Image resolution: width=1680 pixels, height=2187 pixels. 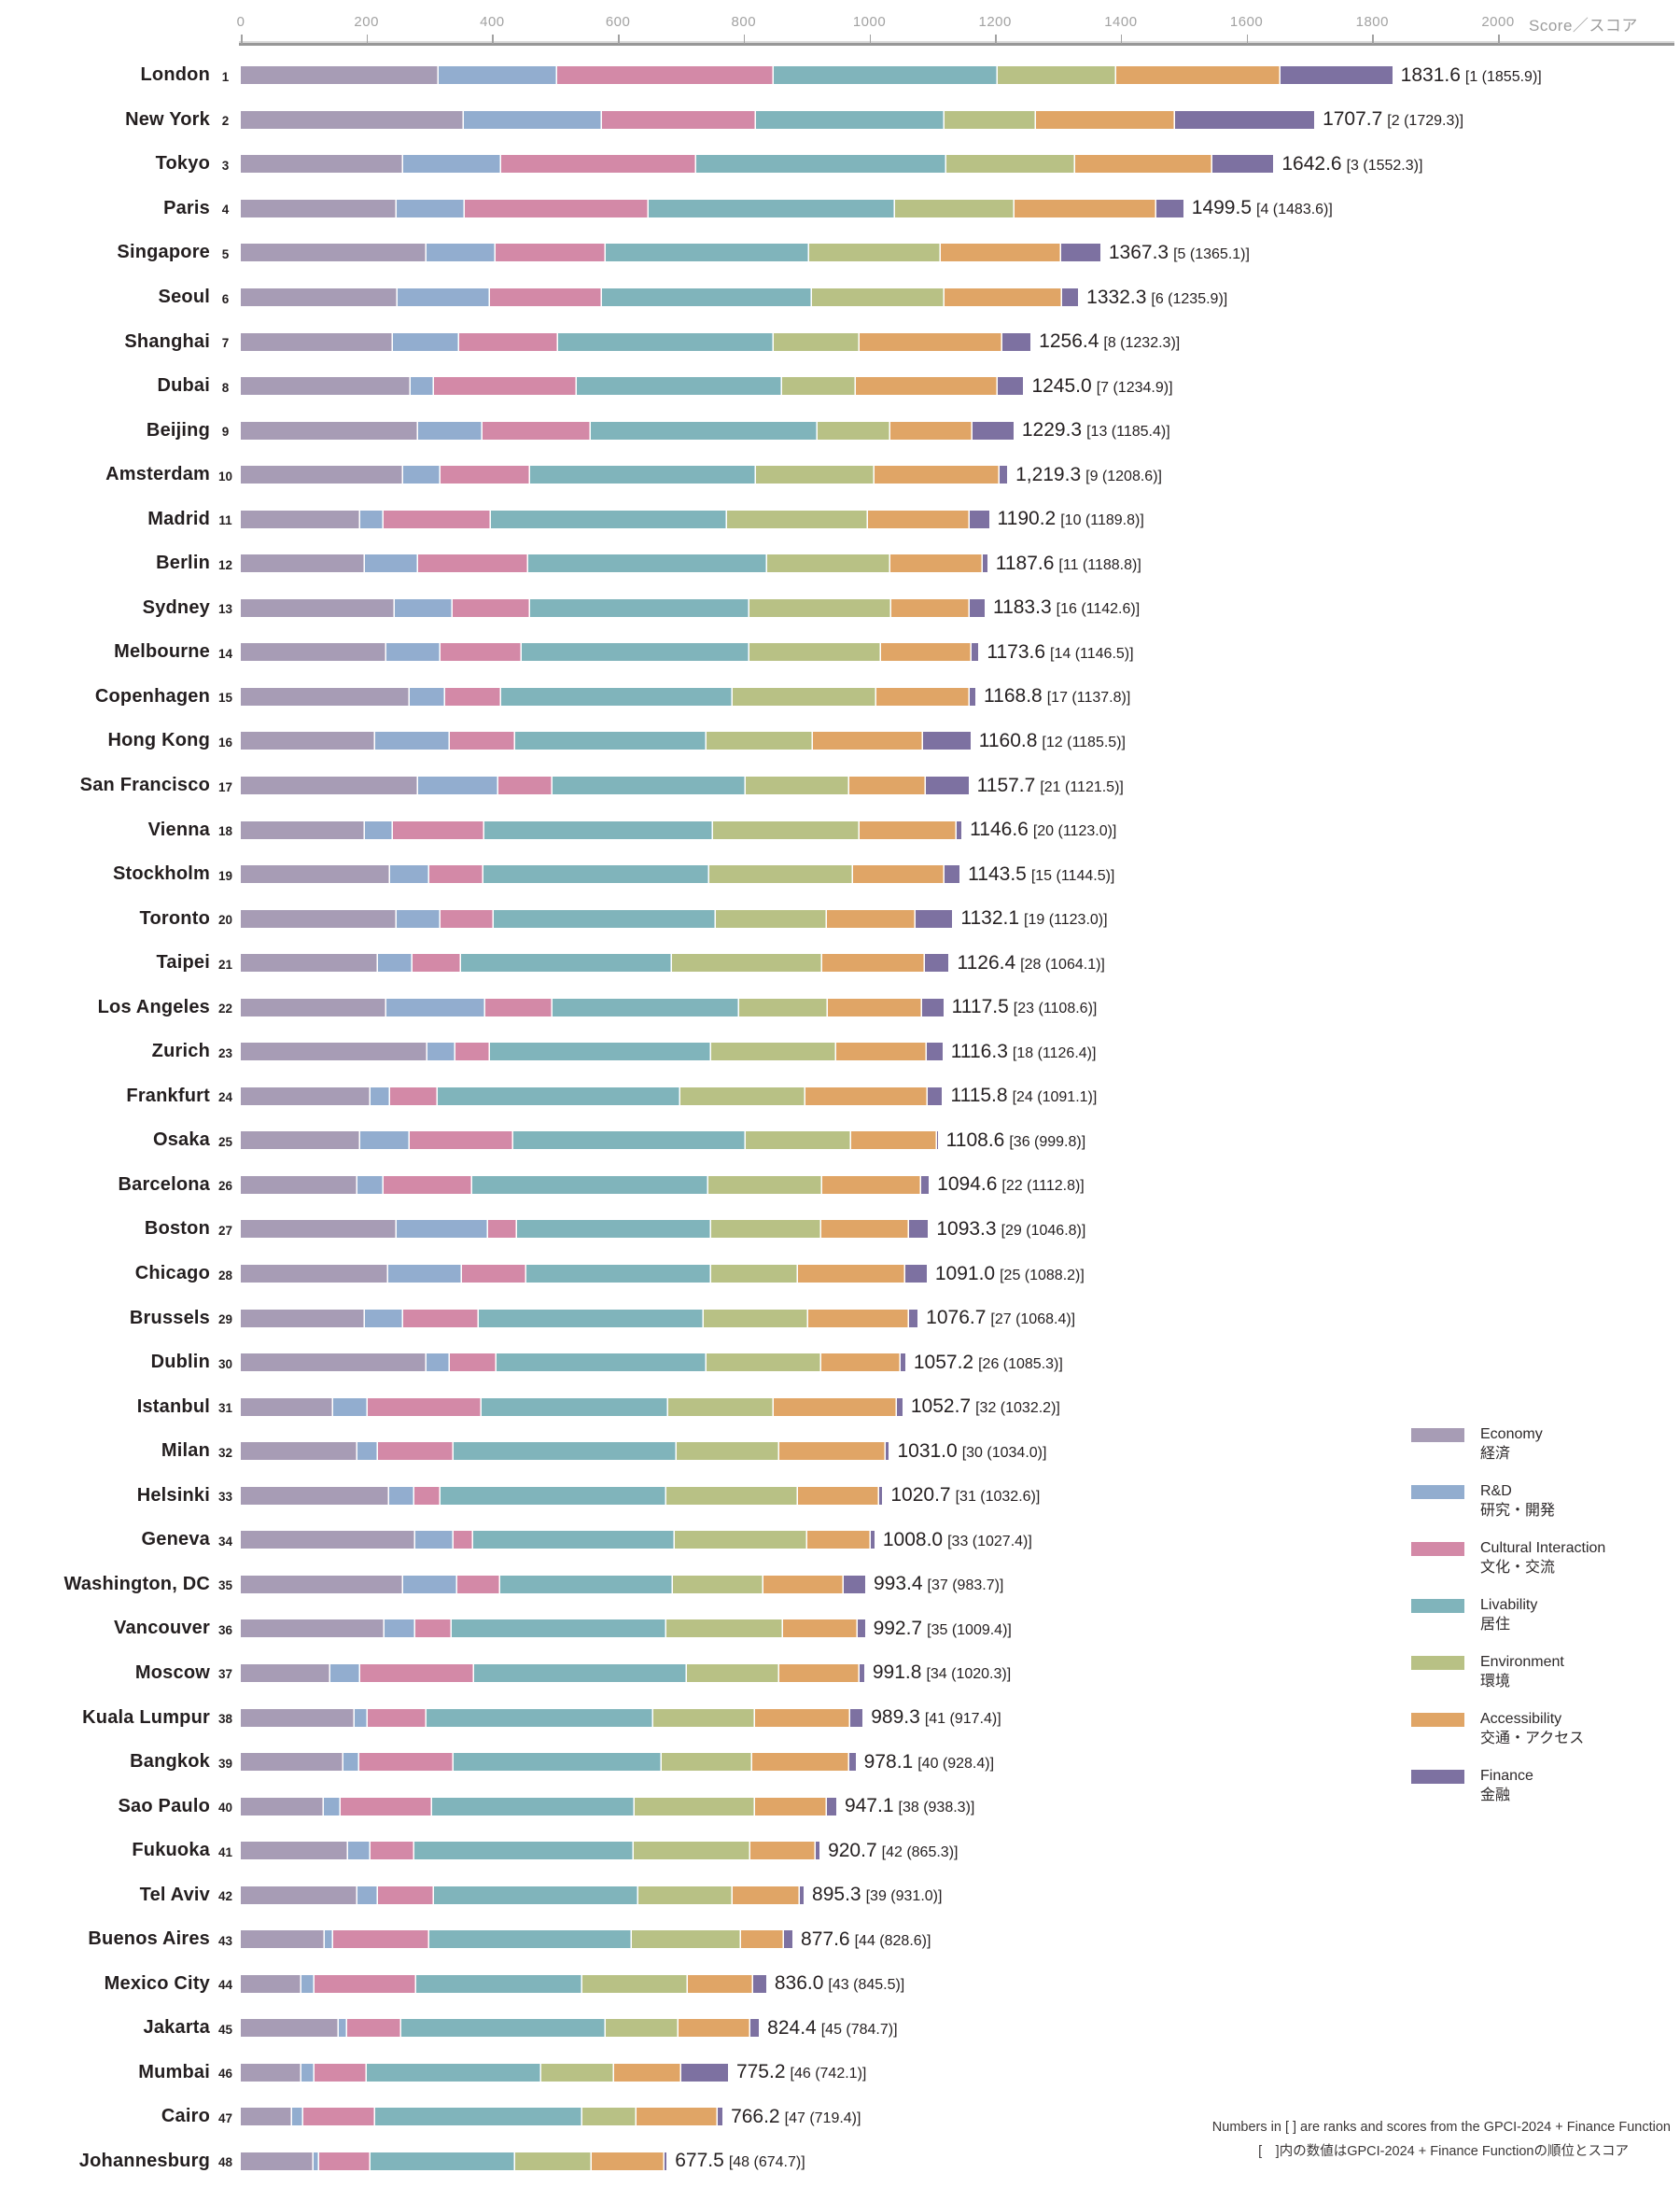 I want to click on city-name: Chicago, so click(x=172, y=1273).